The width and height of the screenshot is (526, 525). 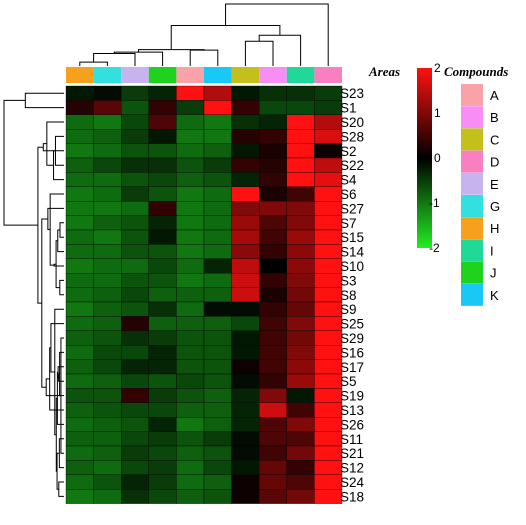 What do you see at coordinates (352, 122) in the screenshot?
I see `row-label: S20` at bounding box center [352, 122].